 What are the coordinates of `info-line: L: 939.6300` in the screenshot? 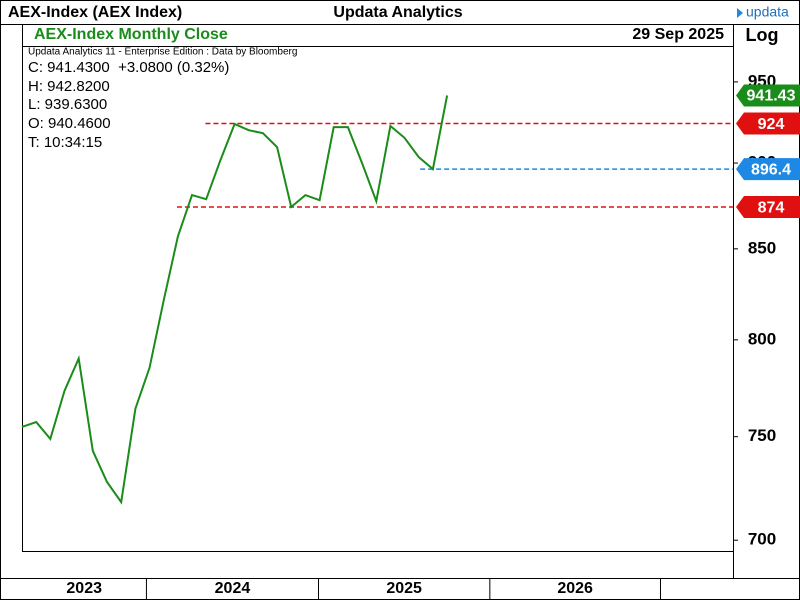 It's located at (67, 104).